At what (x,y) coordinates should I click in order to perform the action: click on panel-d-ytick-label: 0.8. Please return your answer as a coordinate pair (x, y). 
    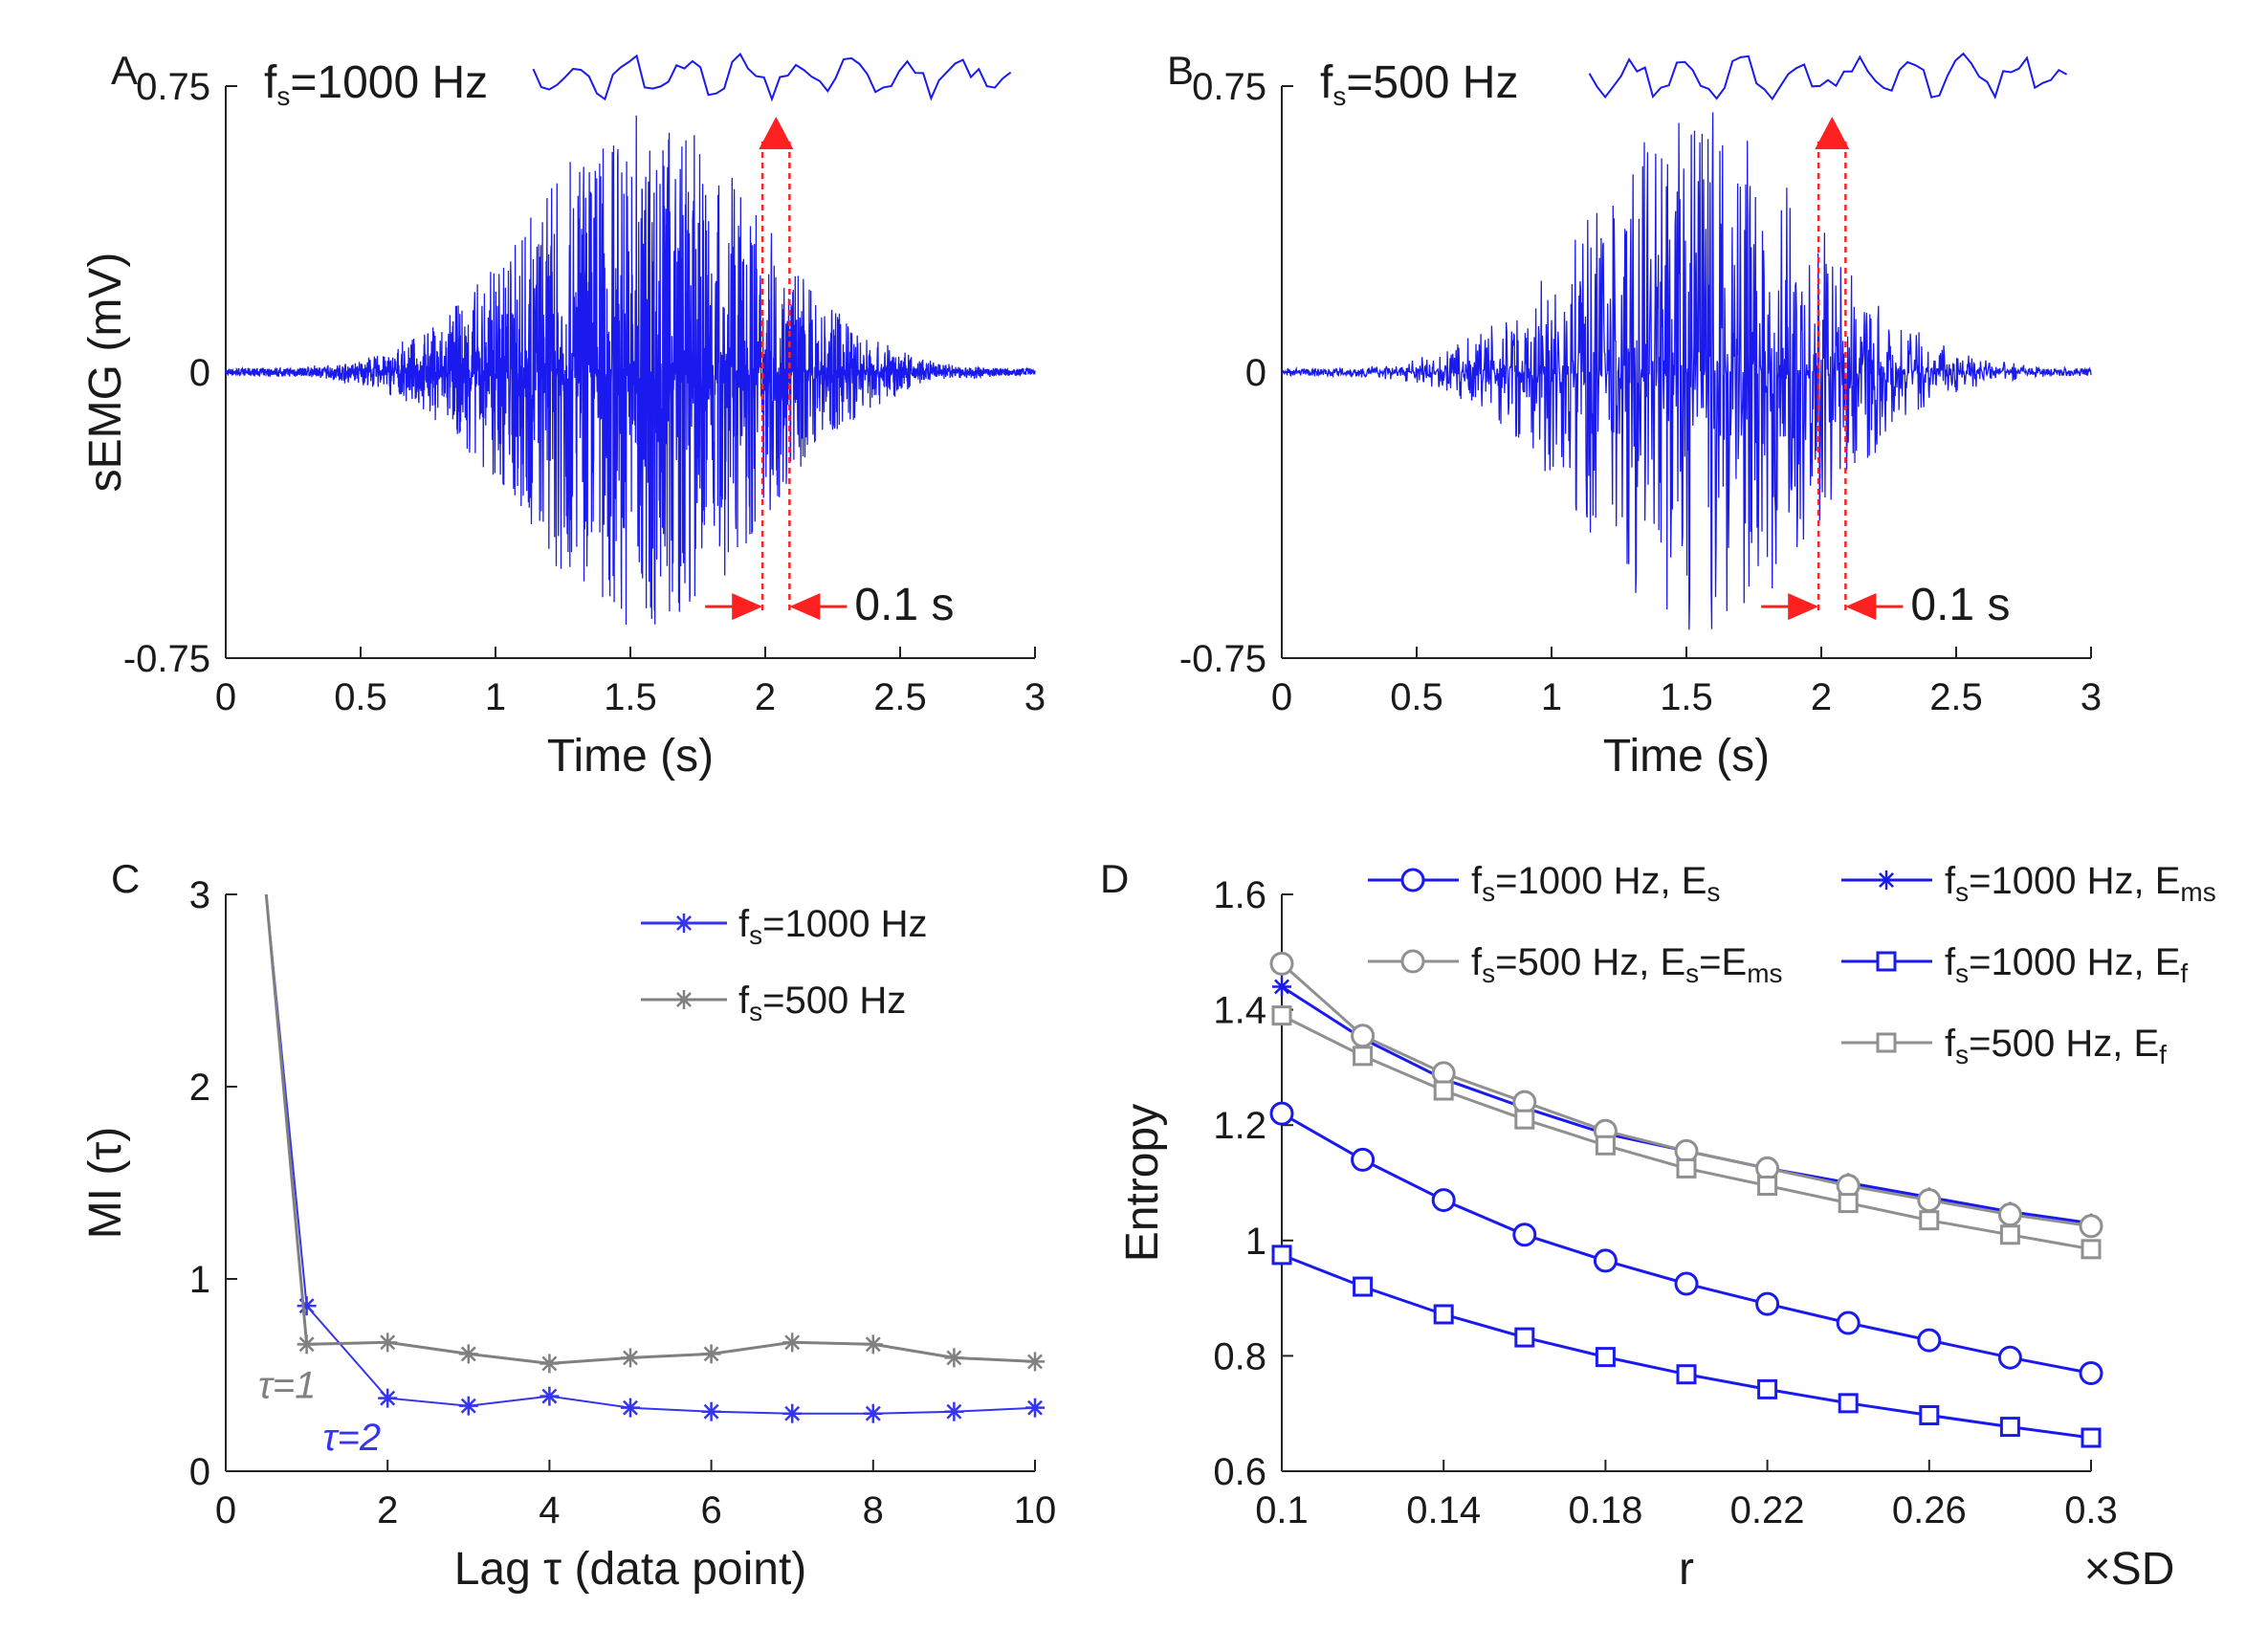
    Looking at the image, I should click on (1239, 1356).